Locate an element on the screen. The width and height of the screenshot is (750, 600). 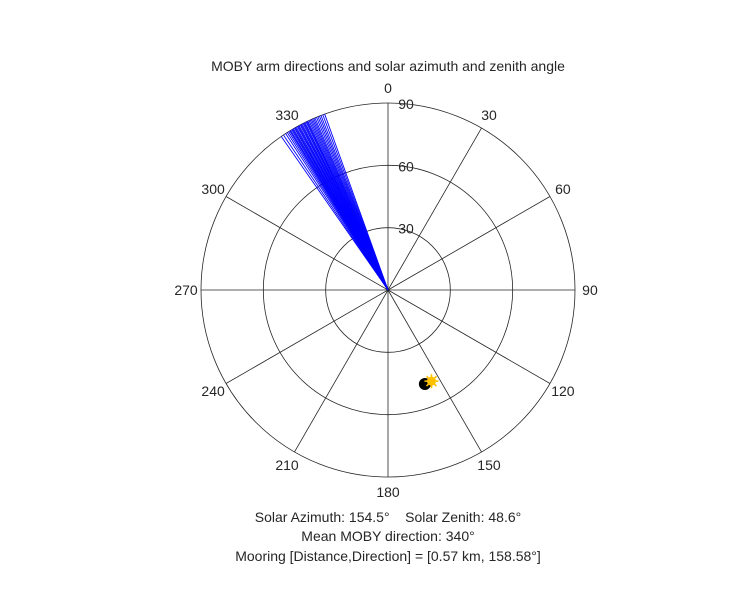
radial-tick-labels: 30 60 90 is located at coordinates (406, 166).